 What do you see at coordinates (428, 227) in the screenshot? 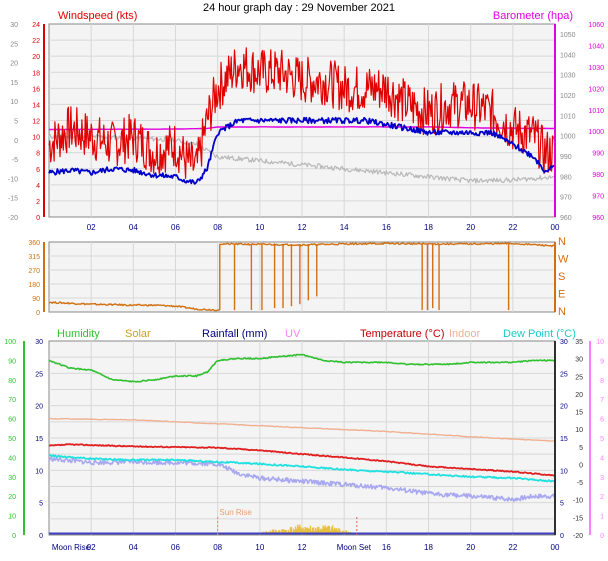
I see `wind-x-tick-label: 18` at bounding box center [428, 227].